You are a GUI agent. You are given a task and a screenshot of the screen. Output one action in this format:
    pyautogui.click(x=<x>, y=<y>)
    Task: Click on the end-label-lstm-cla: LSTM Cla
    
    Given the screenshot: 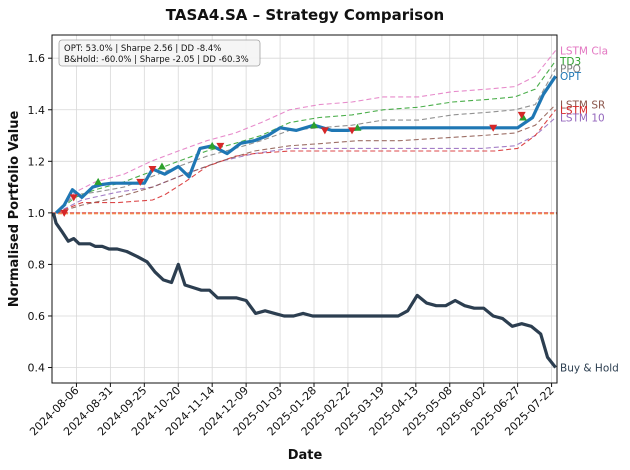 What is the action you would take?
    pyautogui.click(x=584, y=51)
    